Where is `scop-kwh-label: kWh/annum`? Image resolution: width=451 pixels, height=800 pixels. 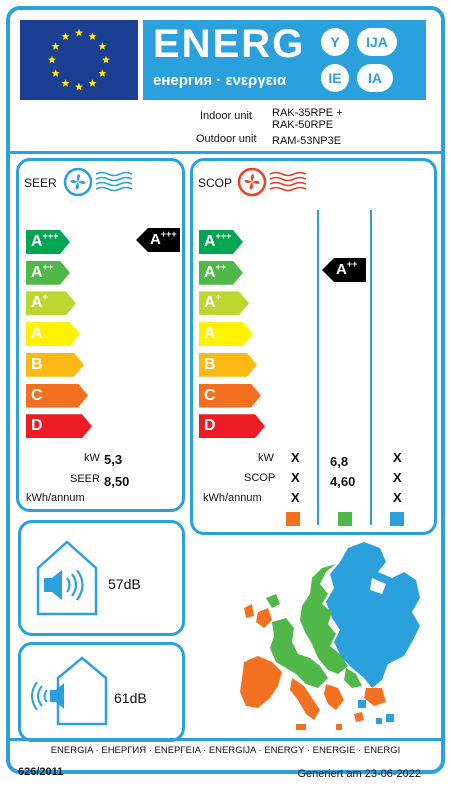
scop-kwh-label: kWh/annum is located at coordinates (232, 498).